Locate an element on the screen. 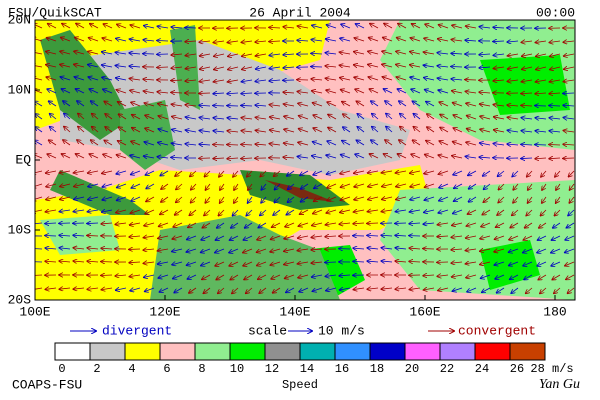  colorbar-label: 26 is located at coordinates (517, 369).